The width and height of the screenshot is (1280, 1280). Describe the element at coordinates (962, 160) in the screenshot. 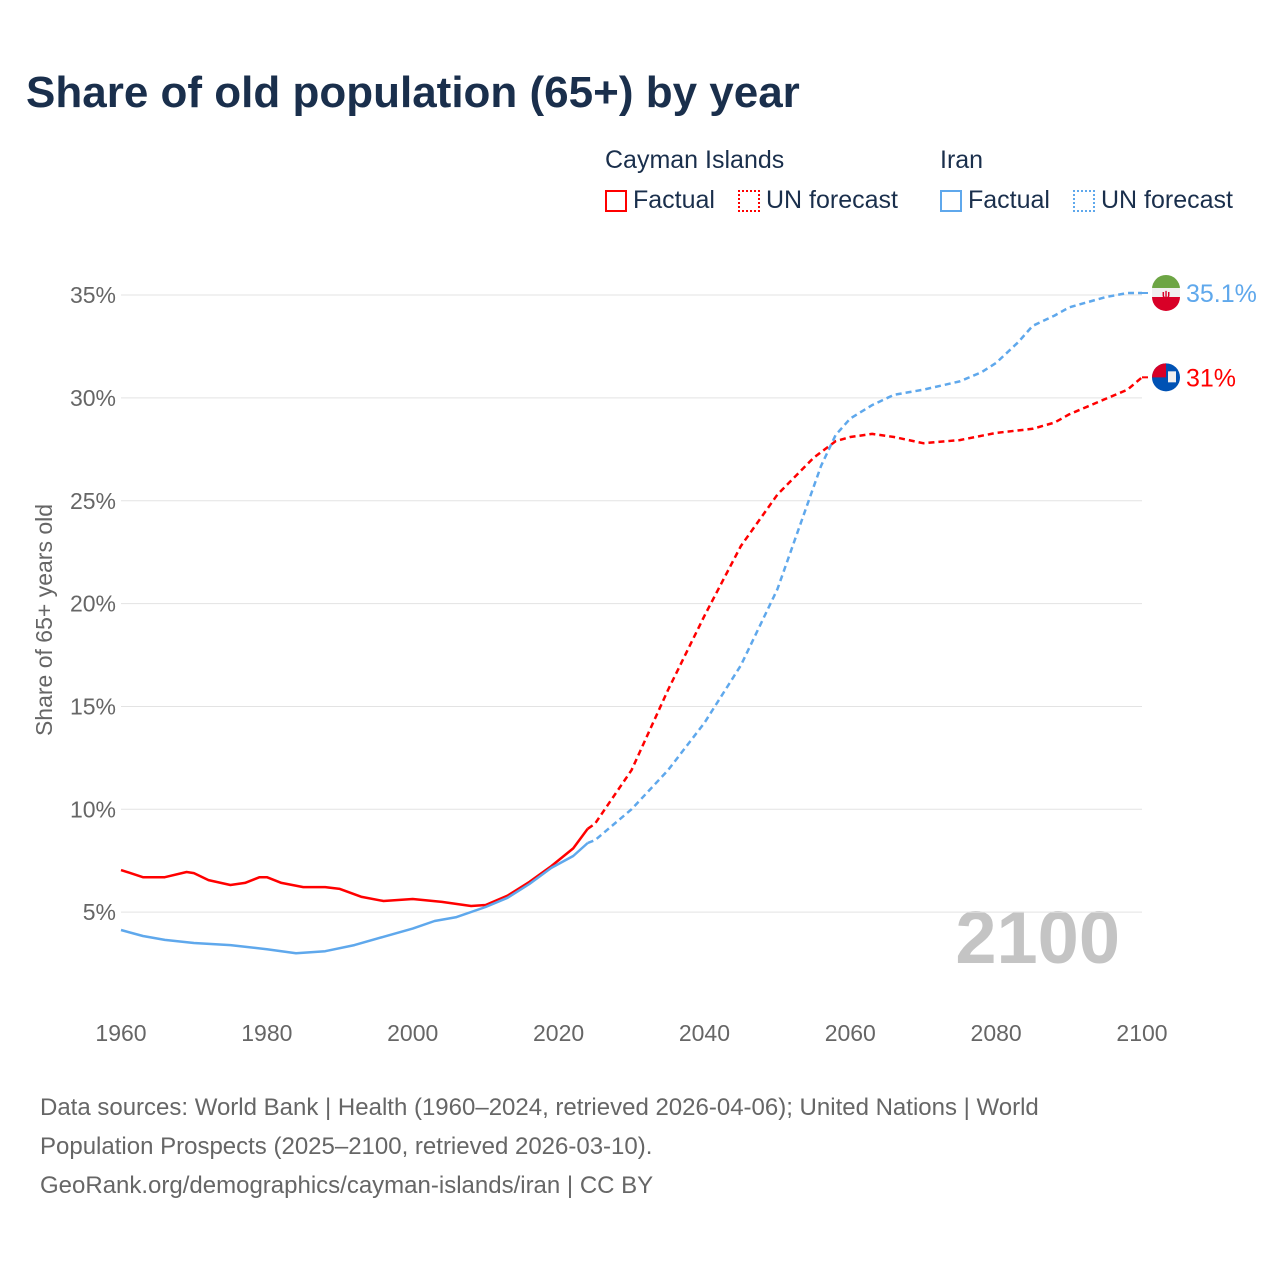

I see `legend-group-iran: Iran` at that location.